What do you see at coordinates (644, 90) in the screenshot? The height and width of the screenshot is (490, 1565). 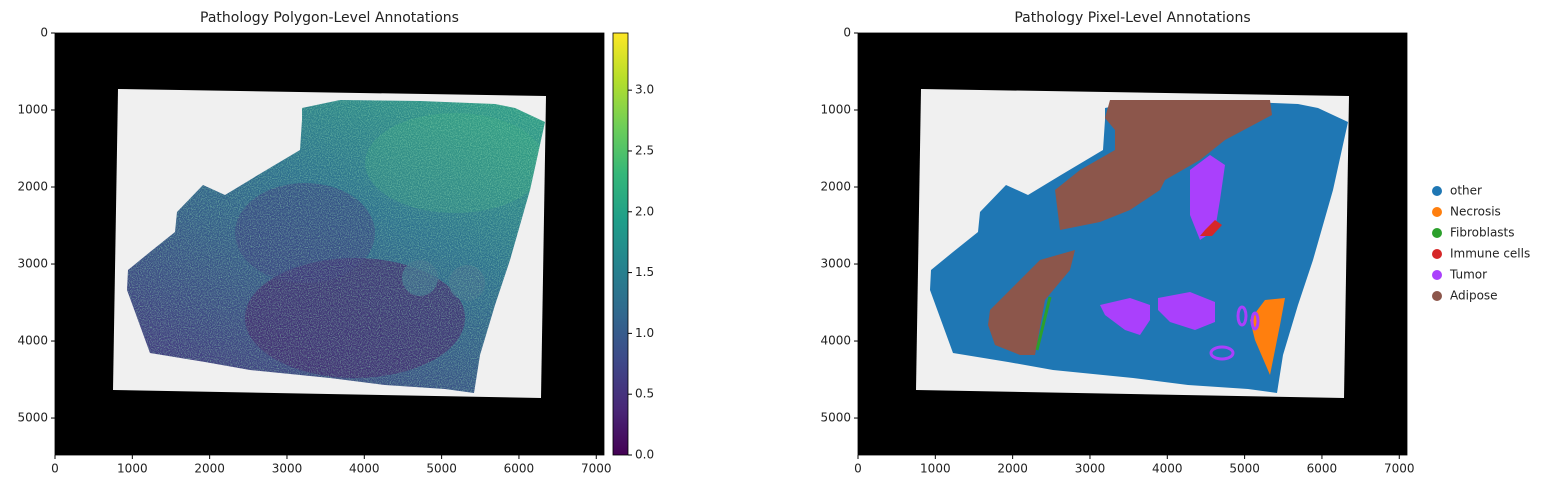 I see `colorbar-tick-label: 3.0` at bounding box center [644, 90].